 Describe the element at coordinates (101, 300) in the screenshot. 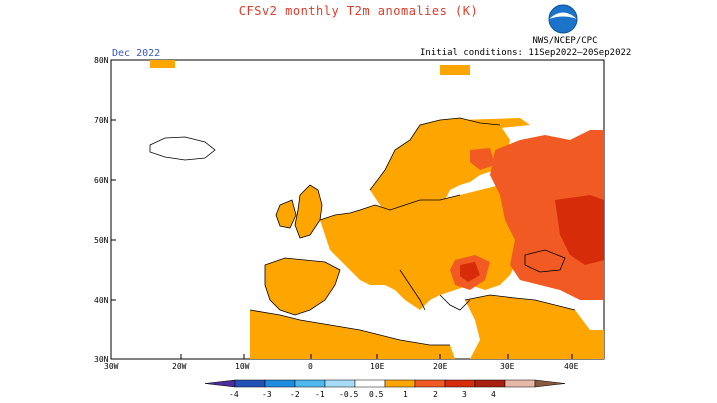

I see `lat-label: 40N` at that location.